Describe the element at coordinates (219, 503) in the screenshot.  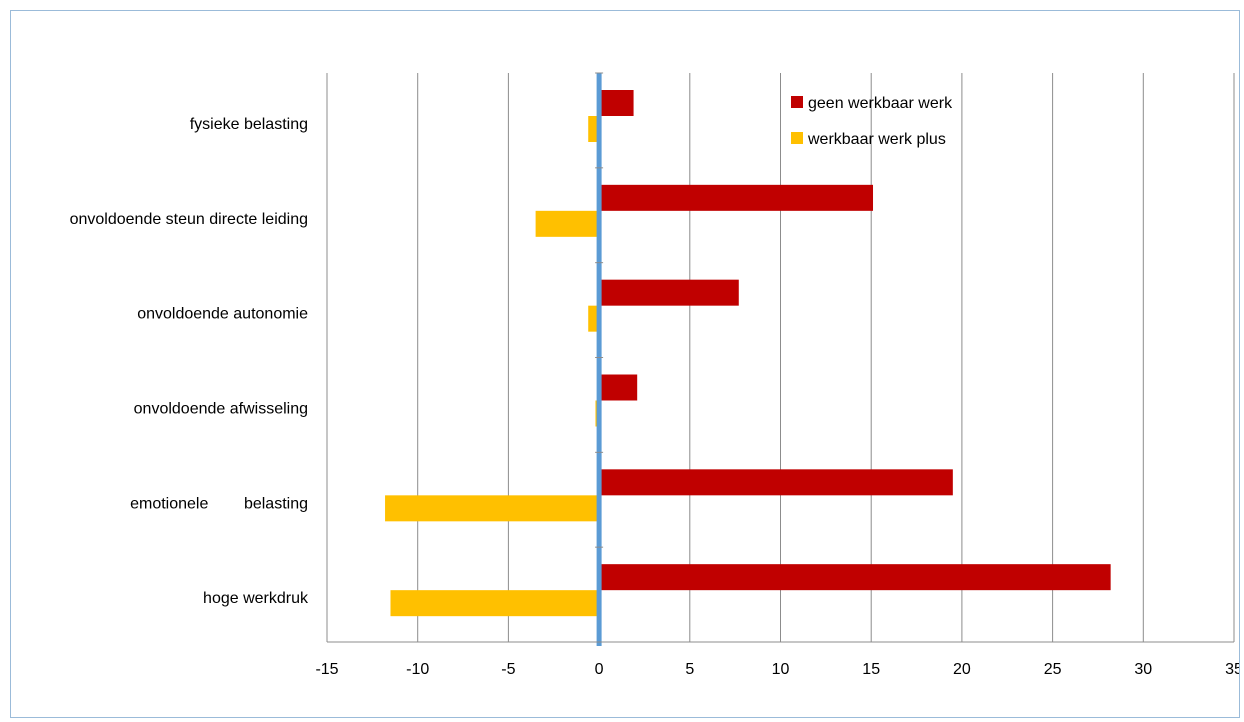
I see `category-label: emotionele belasting` at that location.